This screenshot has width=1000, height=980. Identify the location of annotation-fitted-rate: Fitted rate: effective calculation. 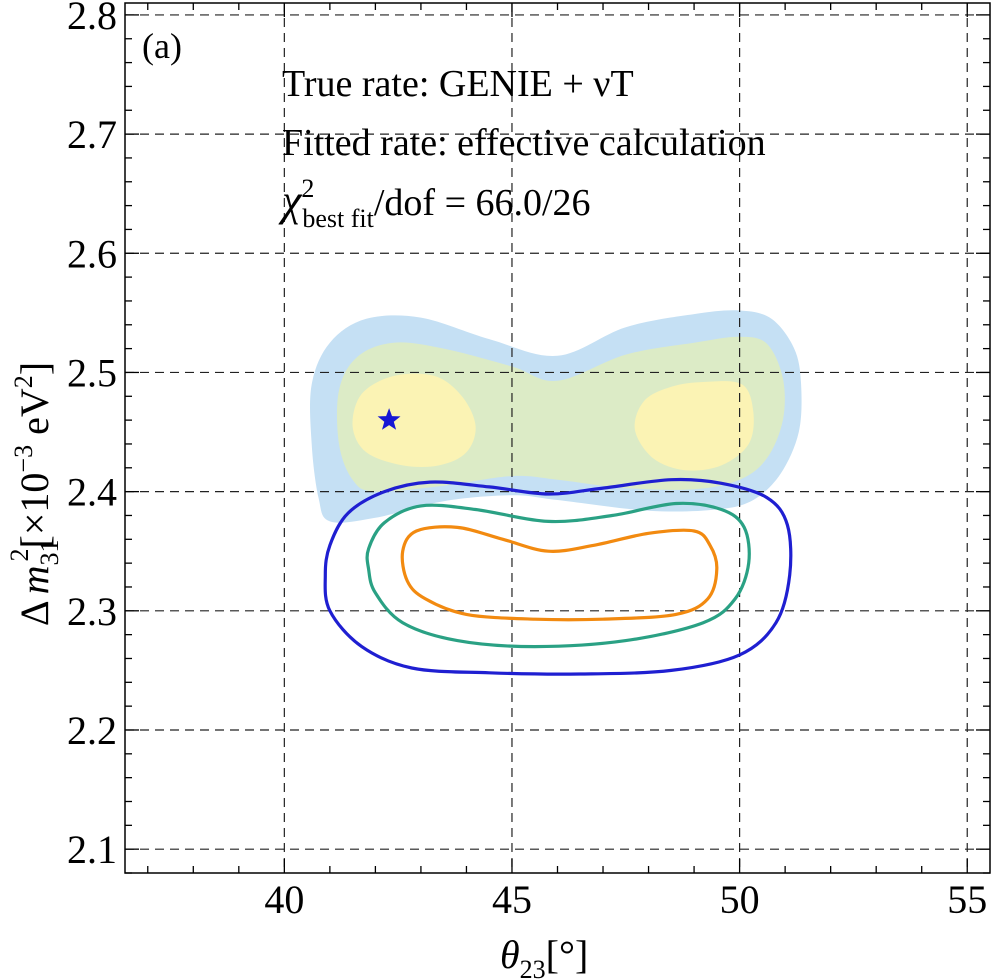
(524, 143).